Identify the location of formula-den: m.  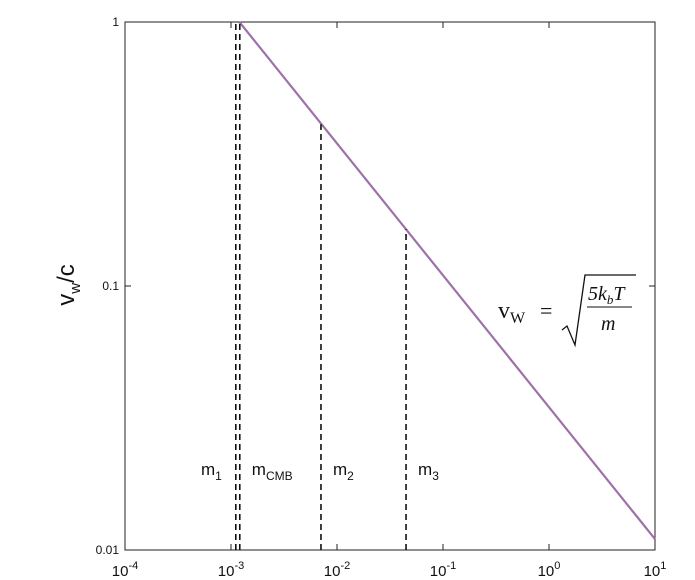
(608, 324).